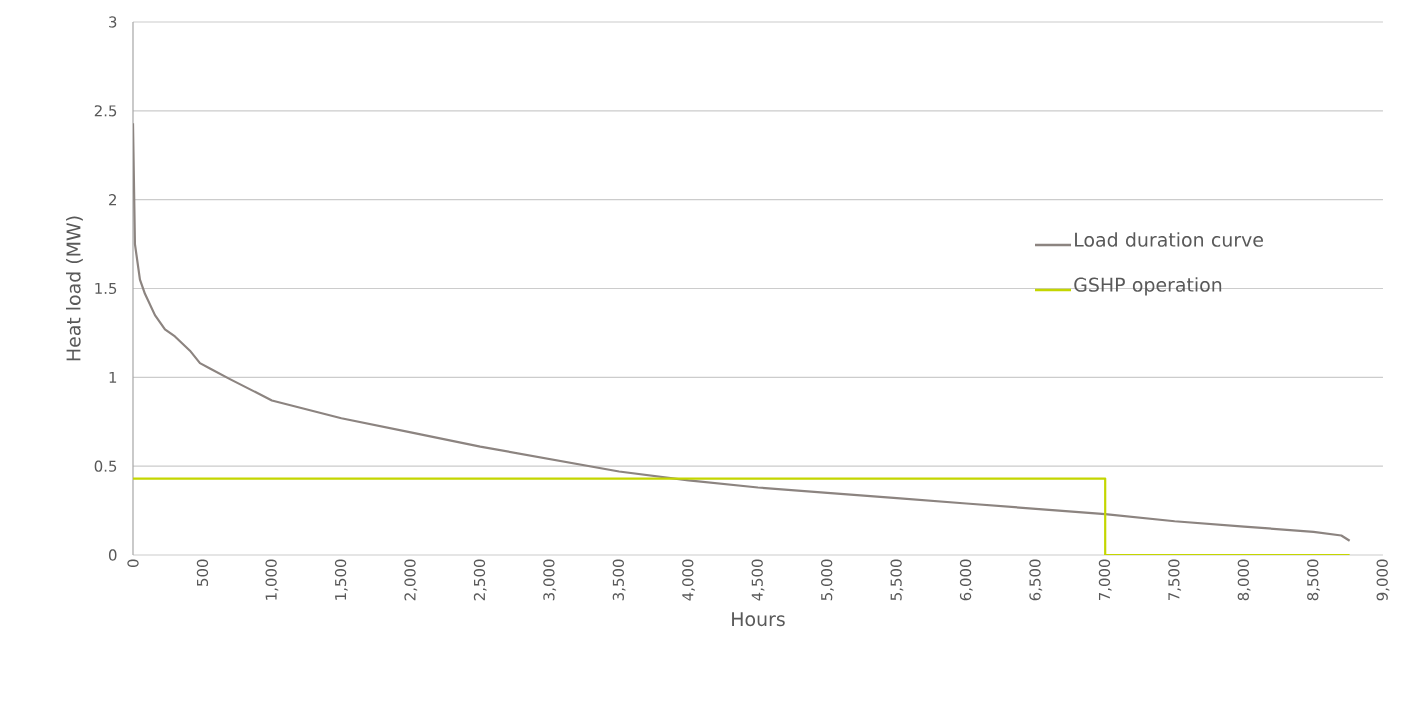  What do you see at coordinates (1383, 580) in the screenshot?
I see `x-tick-label: 9,000` at bounding box center [1383, 580].